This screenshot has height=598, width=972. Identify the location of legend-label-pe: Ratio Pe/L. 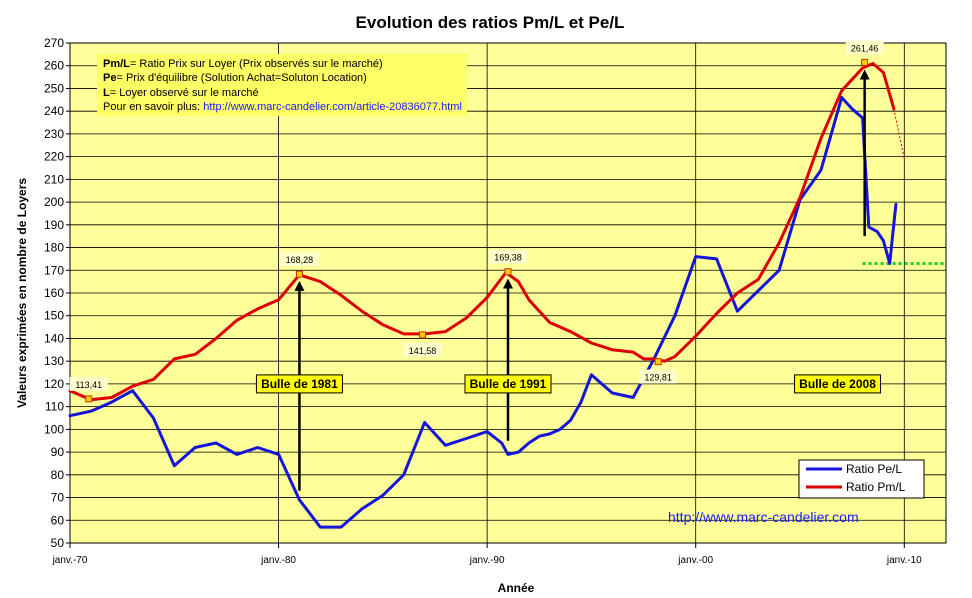
(874, 469).